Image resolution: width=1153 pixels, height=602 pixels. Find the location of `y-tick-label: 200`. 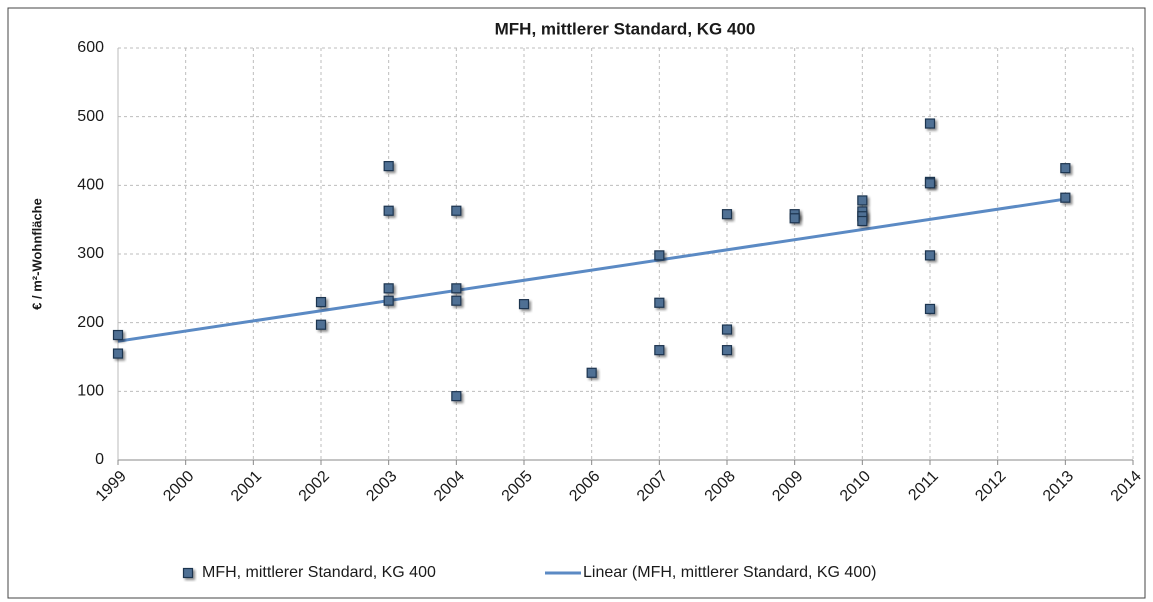

y-tick-label: 200 is located at coordinates (90, 322).